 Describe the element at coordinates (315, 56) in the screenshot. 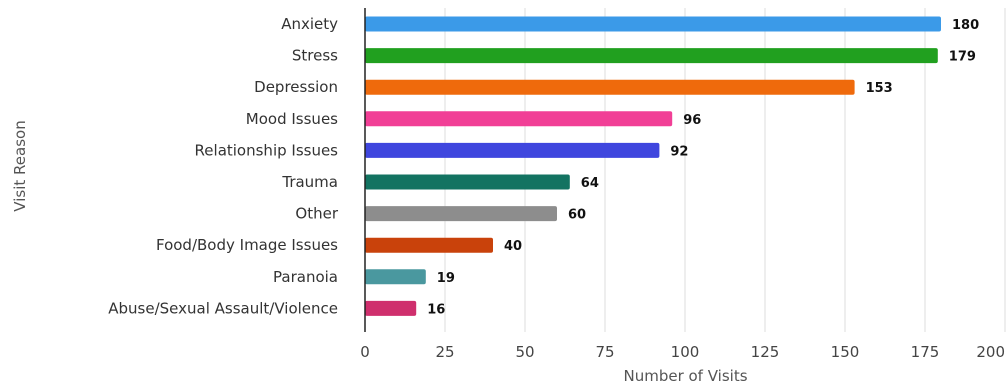

I see `category-label: Stress` at that location.